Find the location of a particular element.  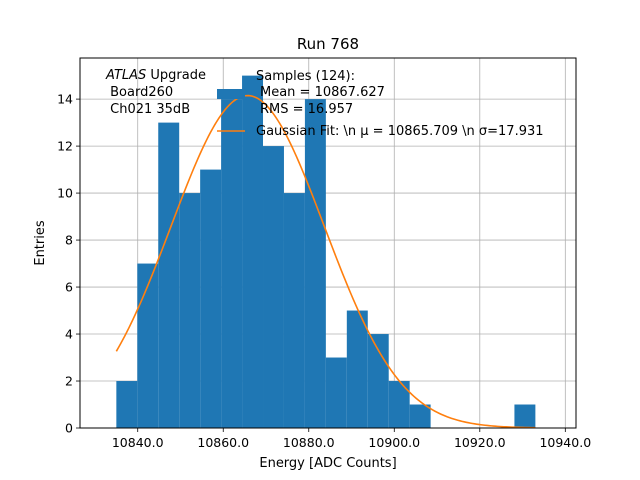

y-tick-label-4: 8 is located at coordinates (69, 240).